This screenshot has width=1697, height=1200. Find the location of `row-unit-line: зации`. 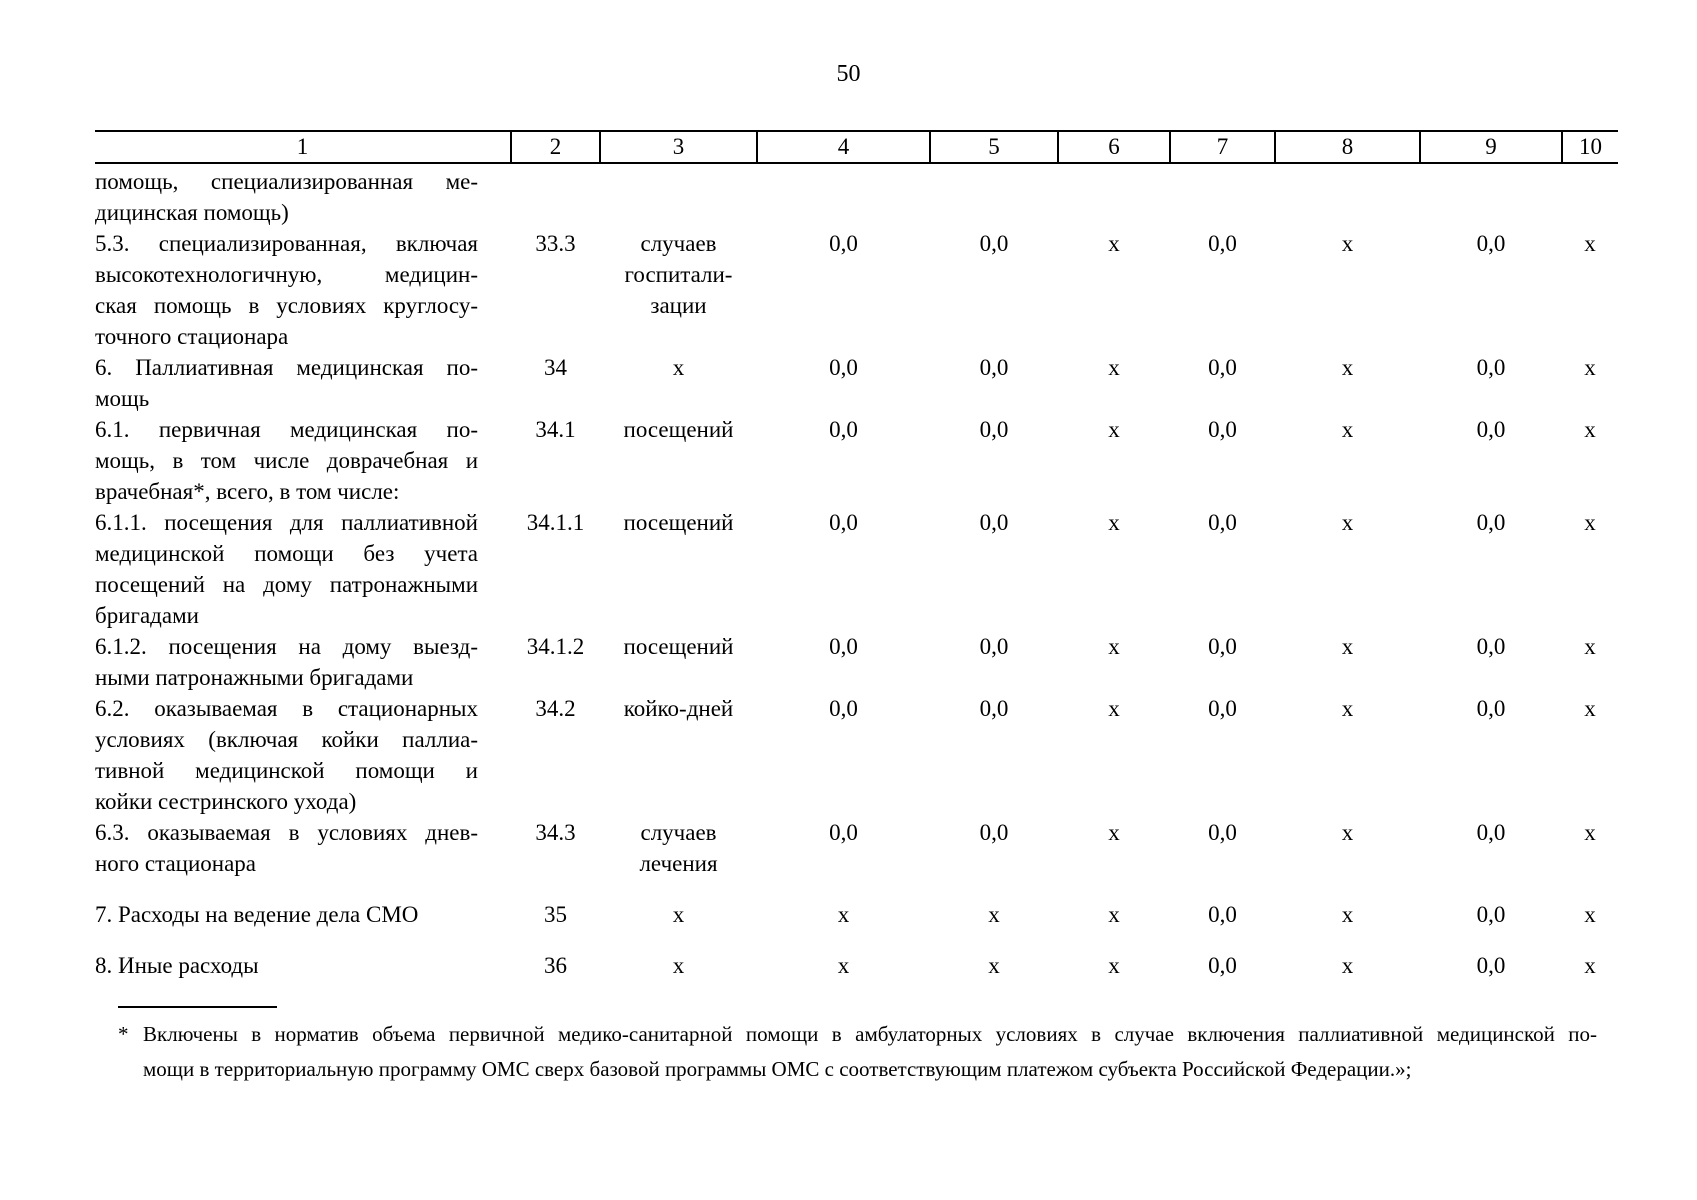

row-unit-line: зации is located at coordinates (678, 305).